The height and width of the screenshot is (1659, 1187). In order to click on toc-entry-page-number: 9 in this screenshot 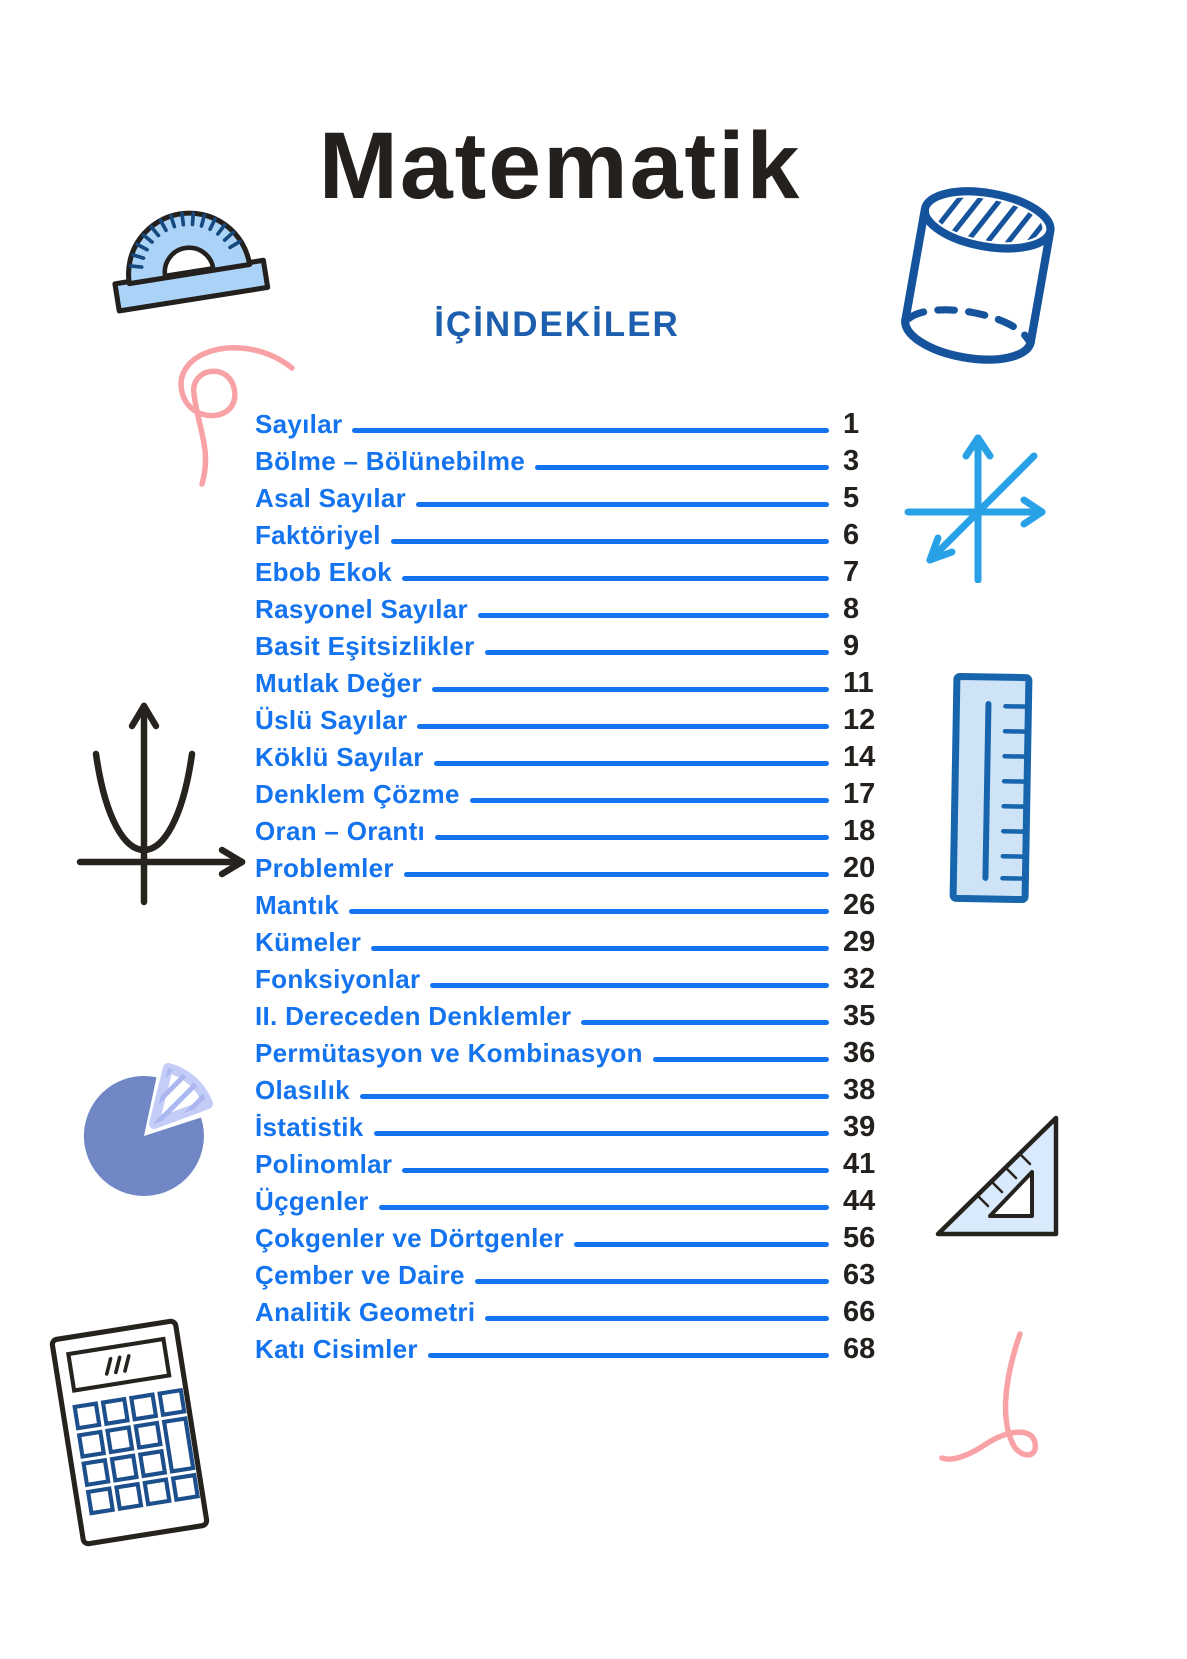, I will do `click(851, 645)`.